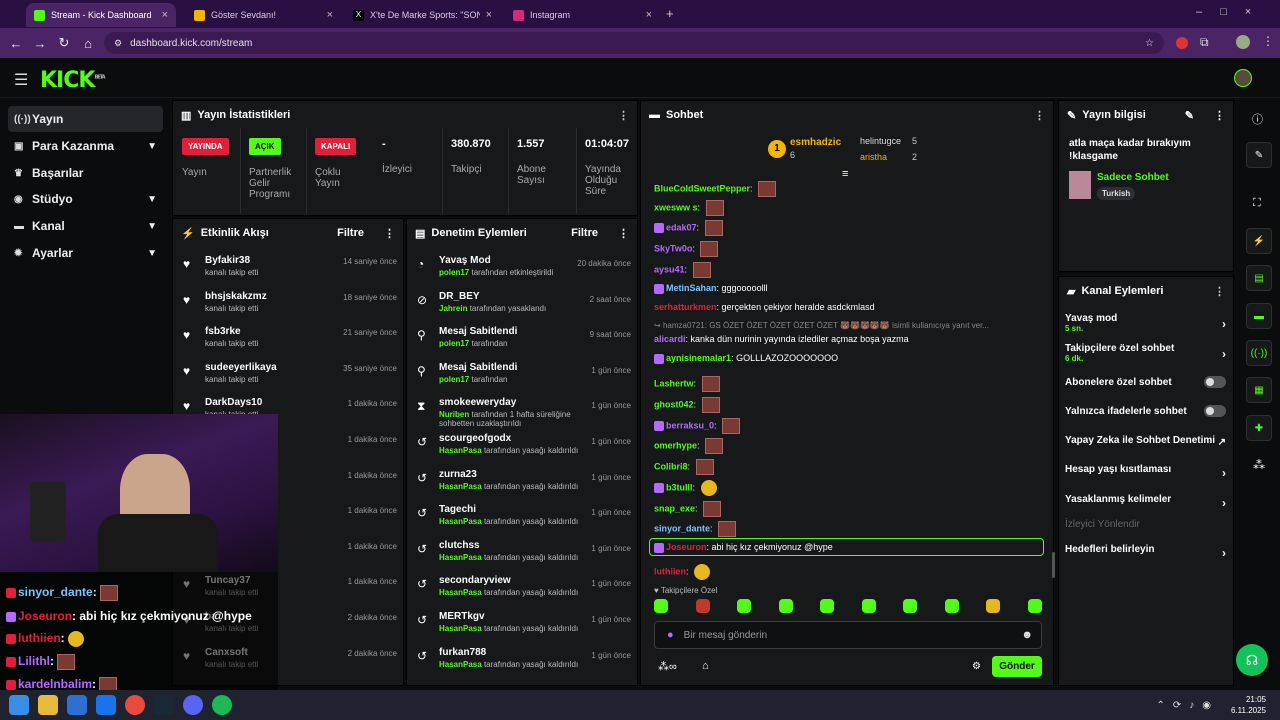  I want to click on extension-icon, so click(1182, 43).